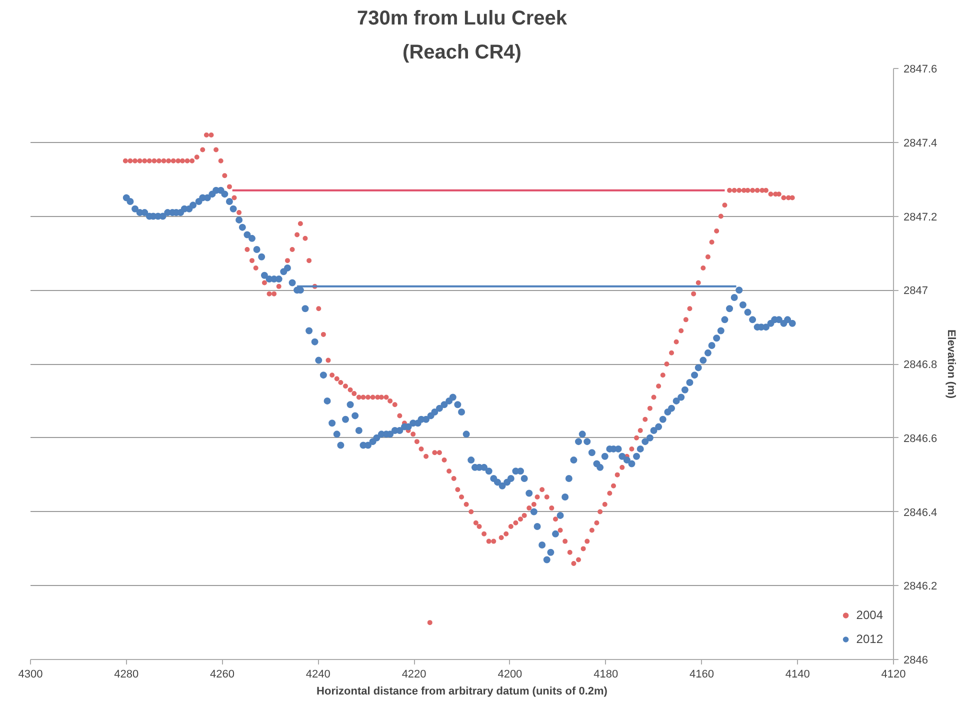 The height and width of the screenshot is (711, 975). I want to click on y-axis-title: Elevation (m), so click(951, 364).